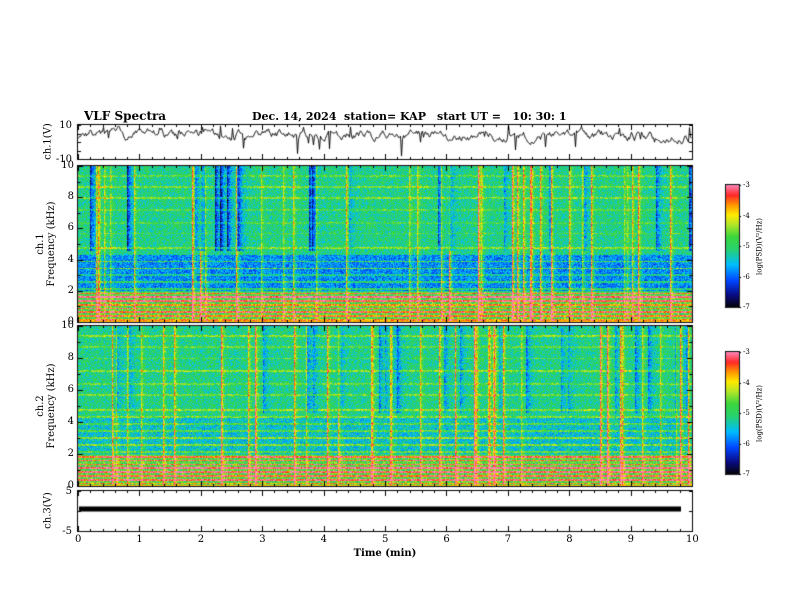  What do you see at coordinates (746, 382) in the screenshot?
I see `colorbar-2-tick-label: -4` at bounding box center [746, 382].